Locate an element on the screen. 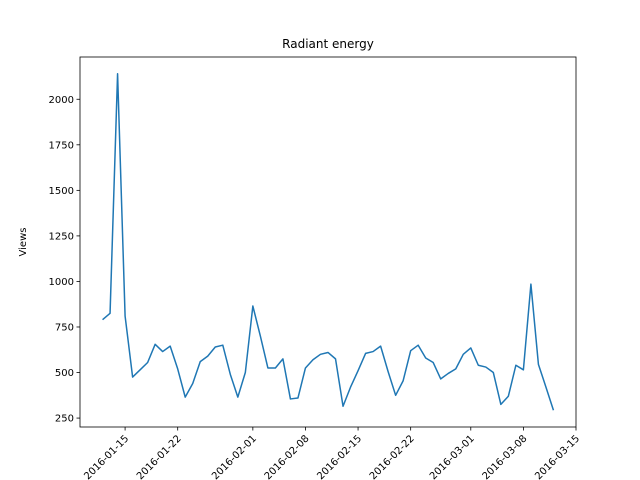 This screenshot has width=640, height=480. x-tick-label: 2016-01-15 is located at coordinates (106, 456).